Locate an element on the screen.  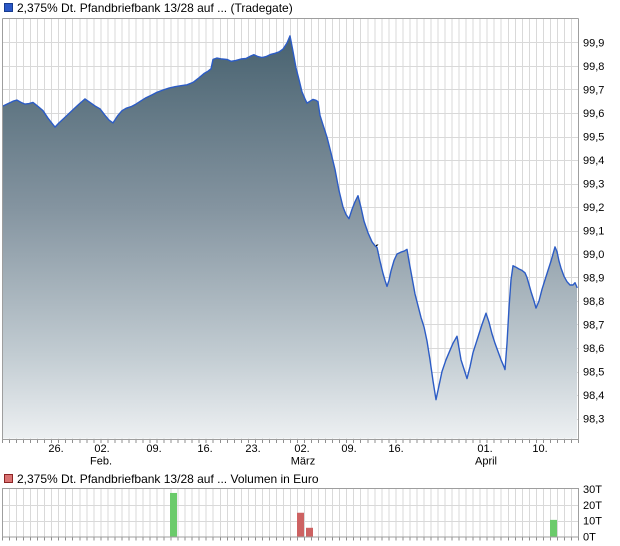
price-y-tick-label: 99,7 is located at coordinates (593, 91).